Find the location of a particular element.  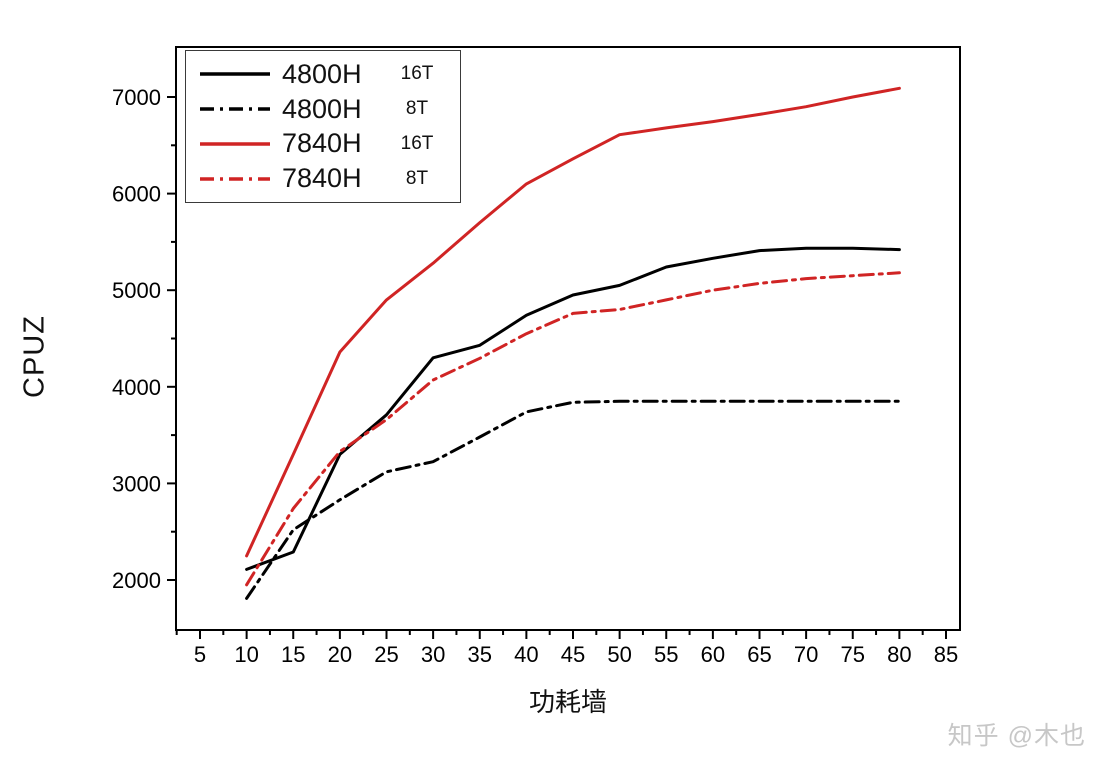

legend-item-4800h-8t: 4800H 8T is located at coordinates (329, 109).